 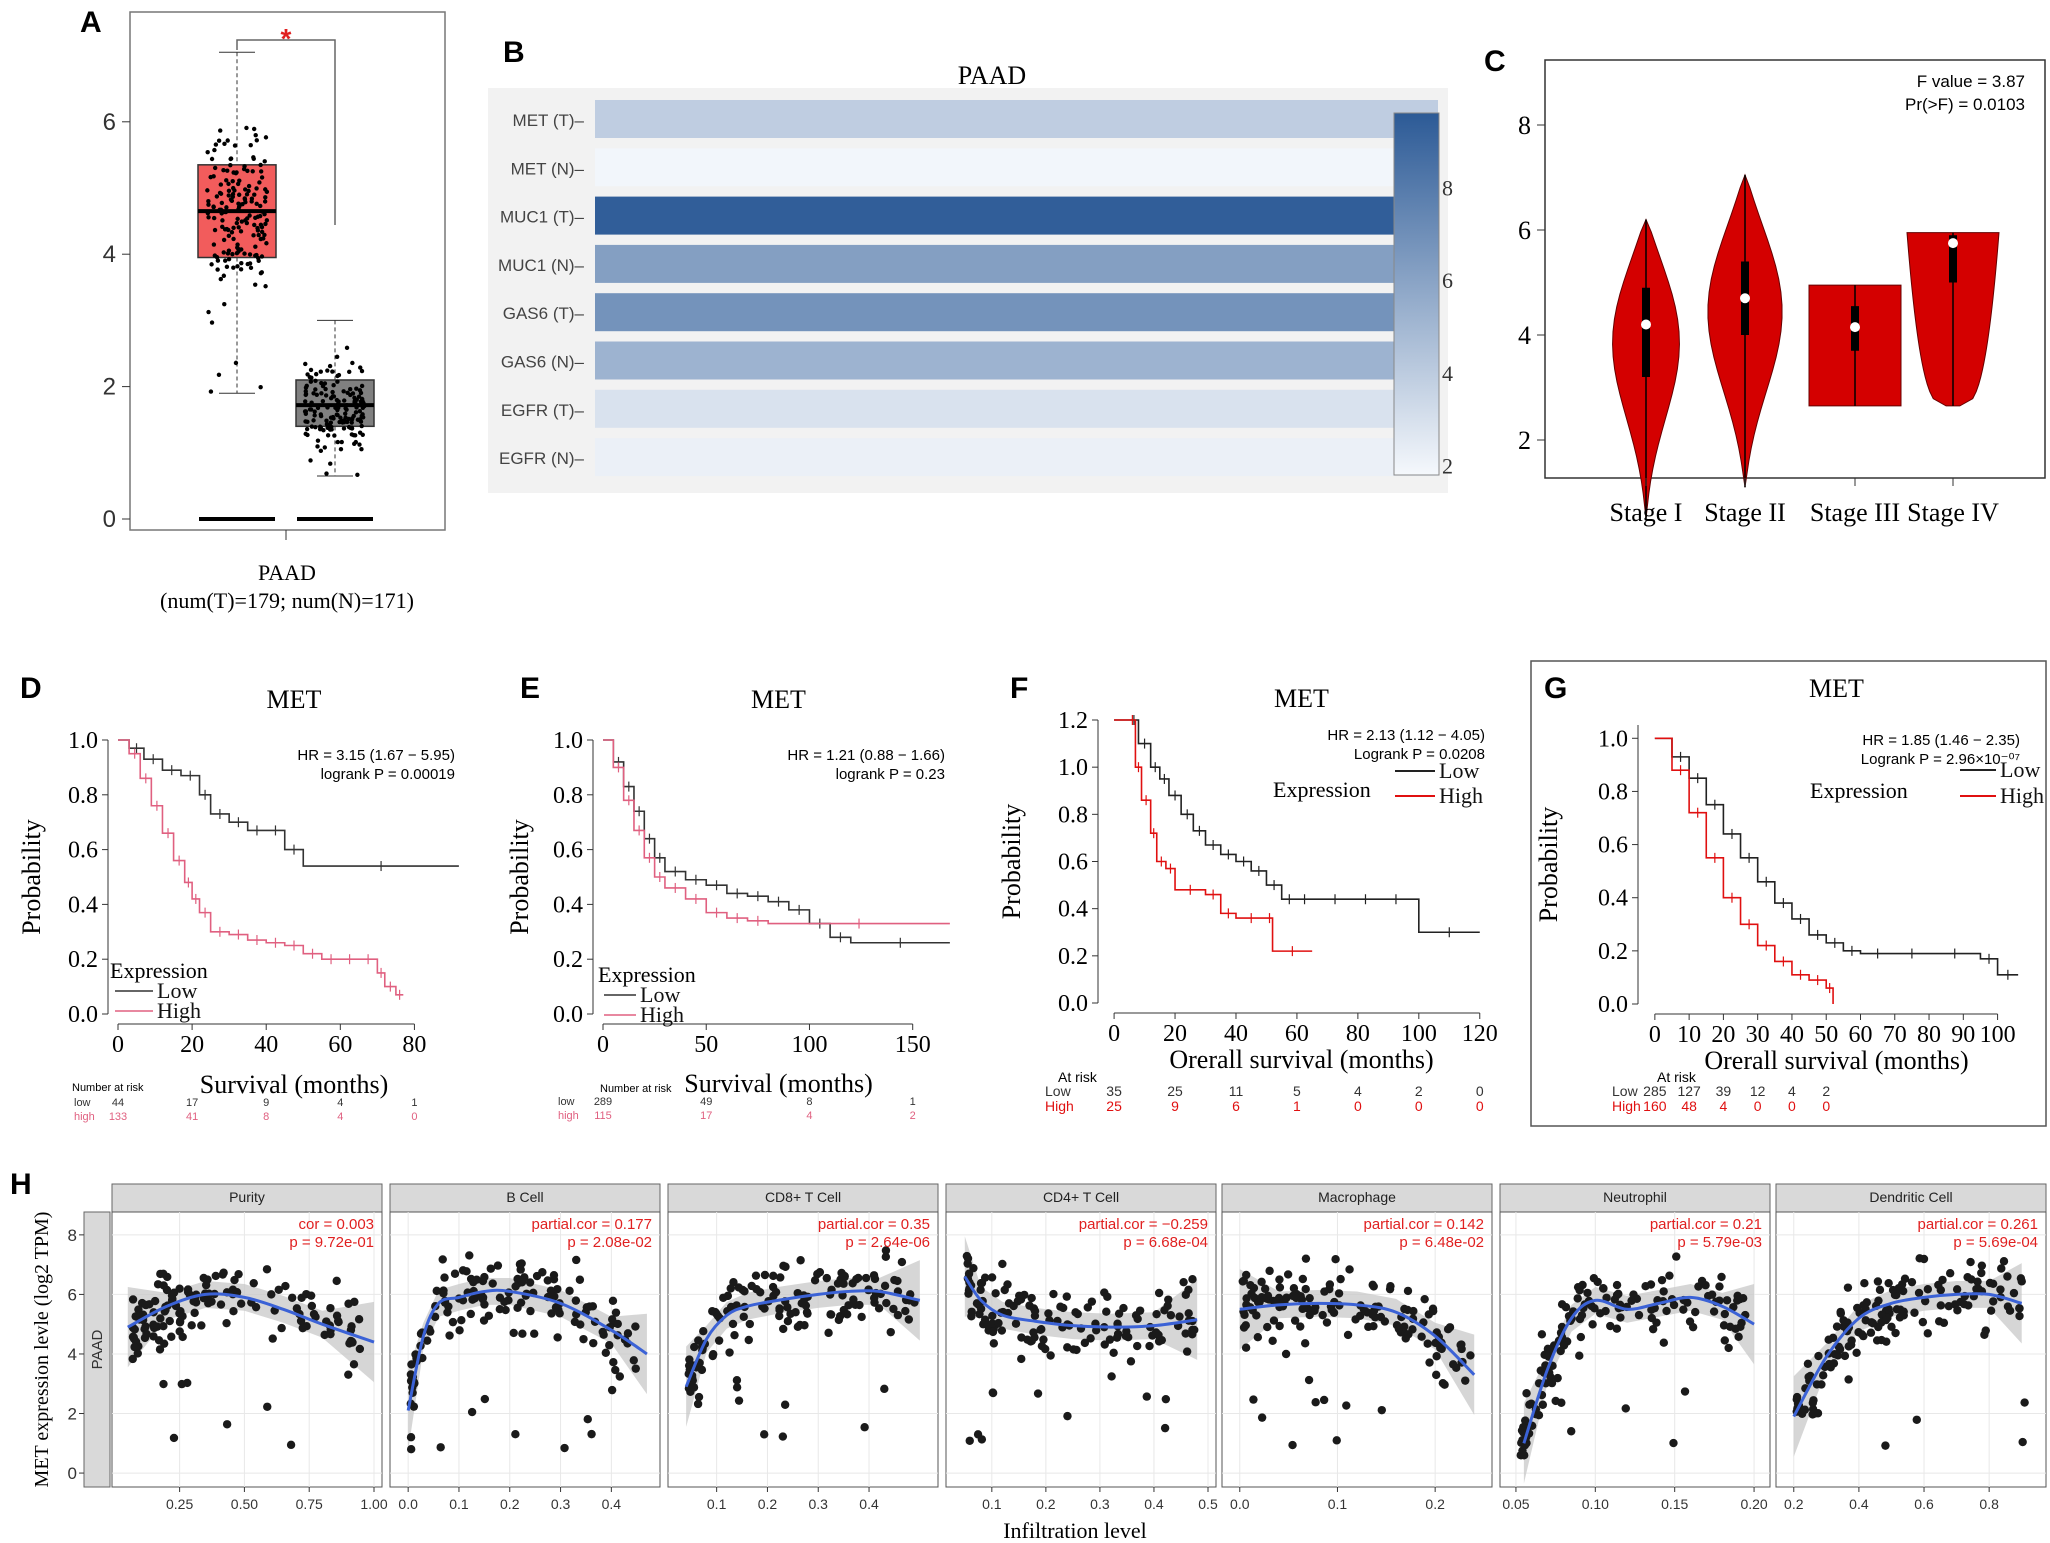 I want to click on risk-value: 25, so click(x=1114, y=1106).